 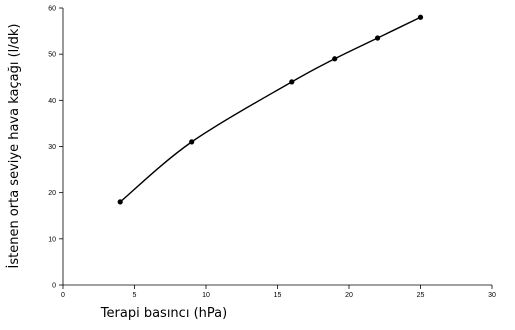 I want to click on x-tick-label: 0, so click(x=63, y=295).